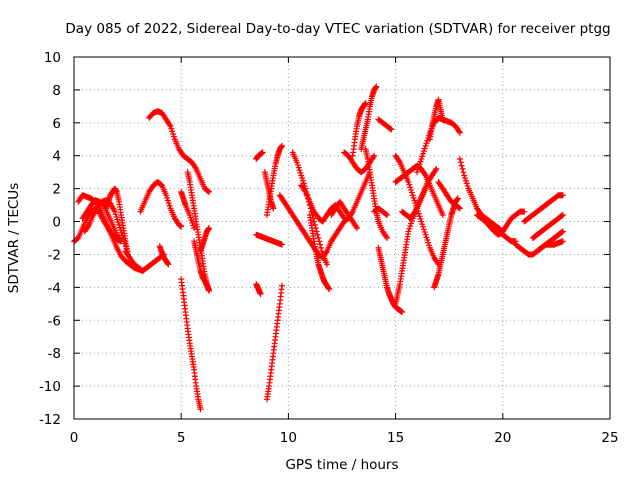 This screenshot has width=640, height=480. Describe the element at coordinates (181, 438) in the screenshot. I see `x-tick-label: 5` at that location.